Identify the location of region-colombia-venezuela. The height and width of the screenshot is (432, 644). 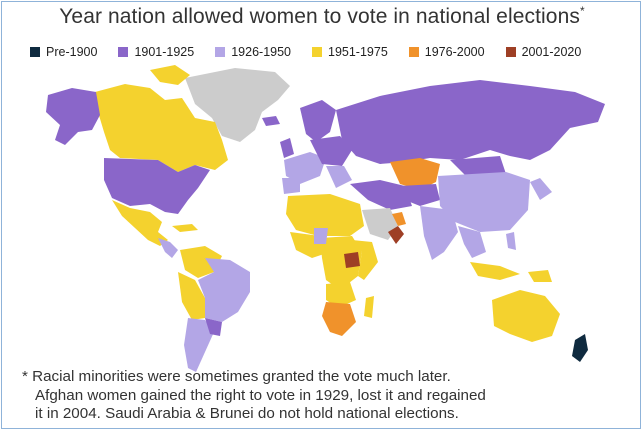
(201, 262).